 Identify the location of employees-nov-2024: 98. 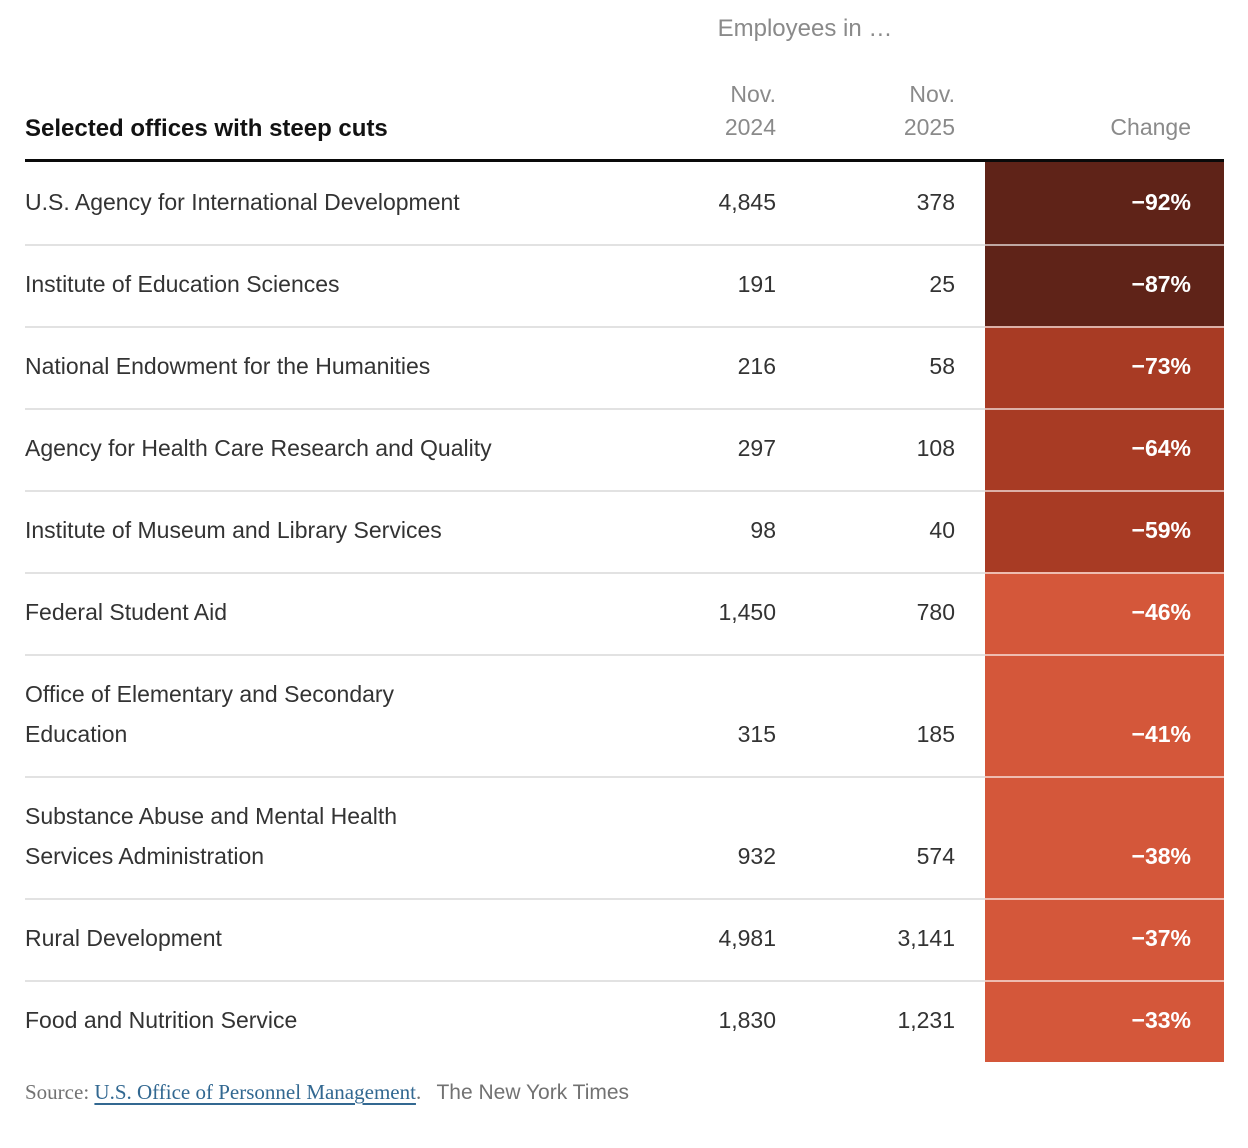
(715, 531).